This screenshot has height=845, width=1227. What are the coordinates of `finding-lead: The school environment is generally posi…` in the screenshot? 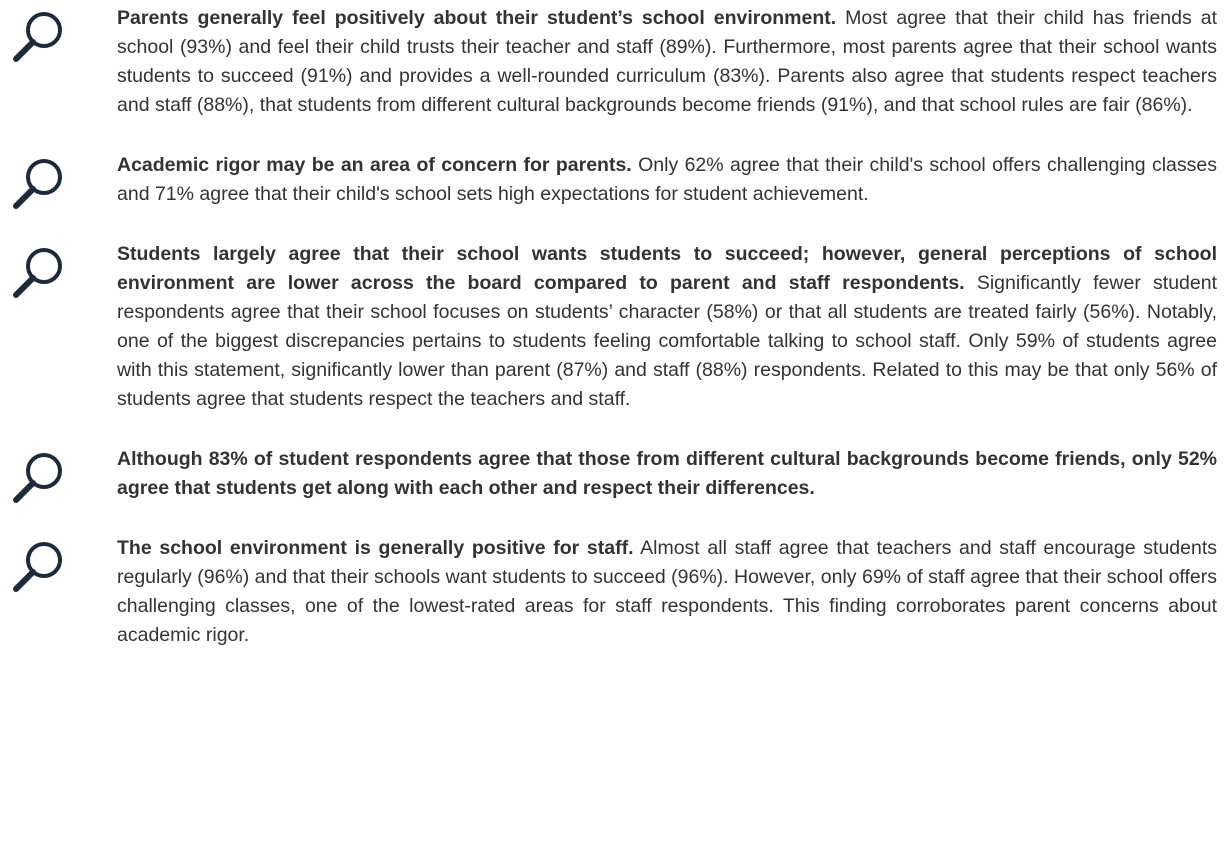 It's located at (375, 548).